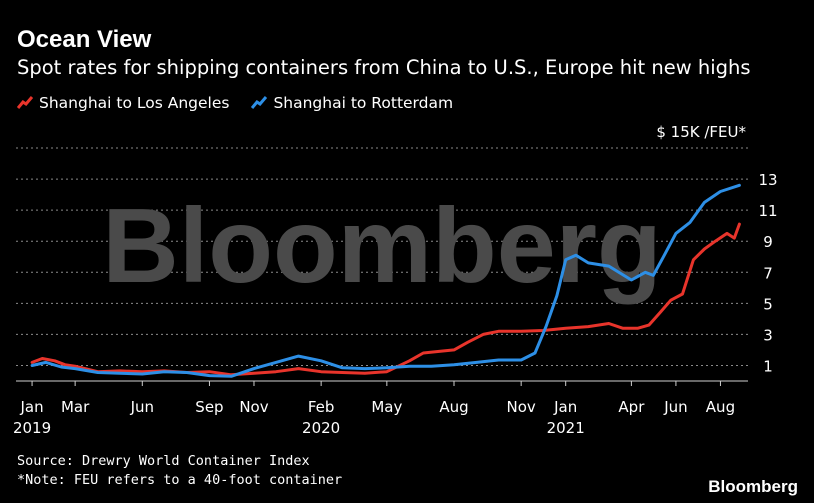 This screenshot has width=814, height=503. I want to click on x-tick-label: Apr, so click(631, 407).